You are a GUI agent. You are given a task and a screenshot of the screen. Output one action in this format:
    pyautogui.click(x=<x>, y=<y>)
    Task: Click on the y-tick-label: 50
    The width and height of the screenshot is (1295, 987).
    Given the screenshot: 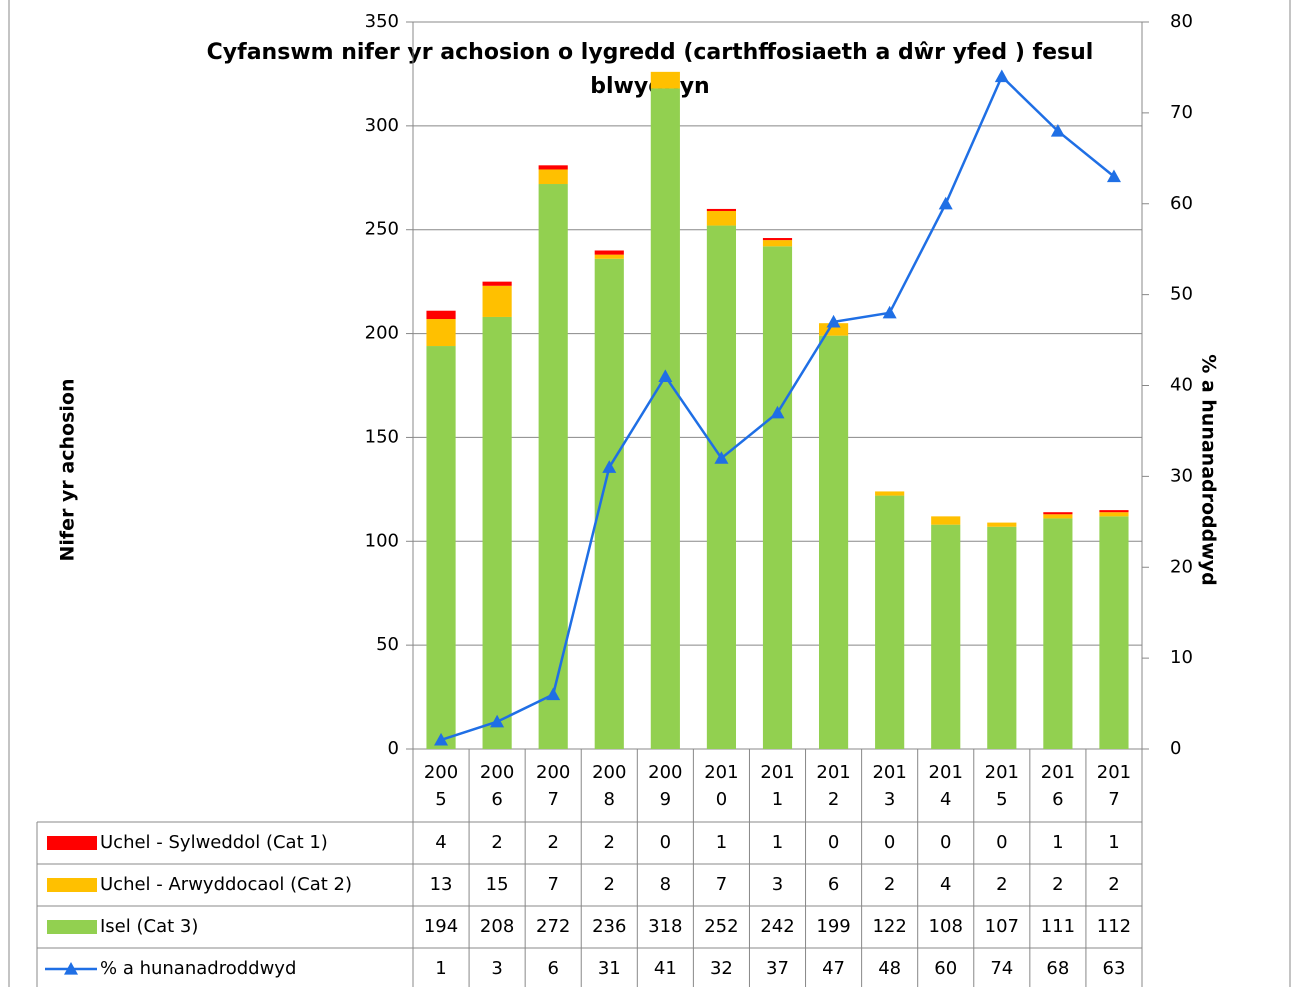 What is the action you would take?
    pyautogui.click(x=387, y=644)
    